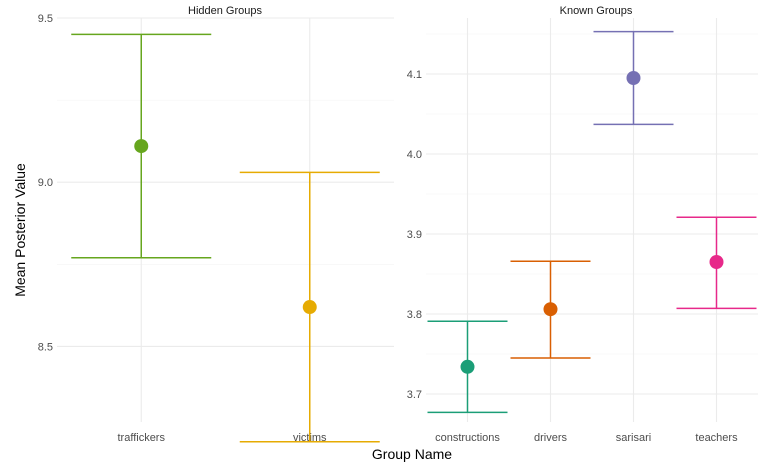  Describe the element at coordinates (225, 11) in the screenshot. I see `panel-title-hidden-groups: Hidden Groups` at that location.